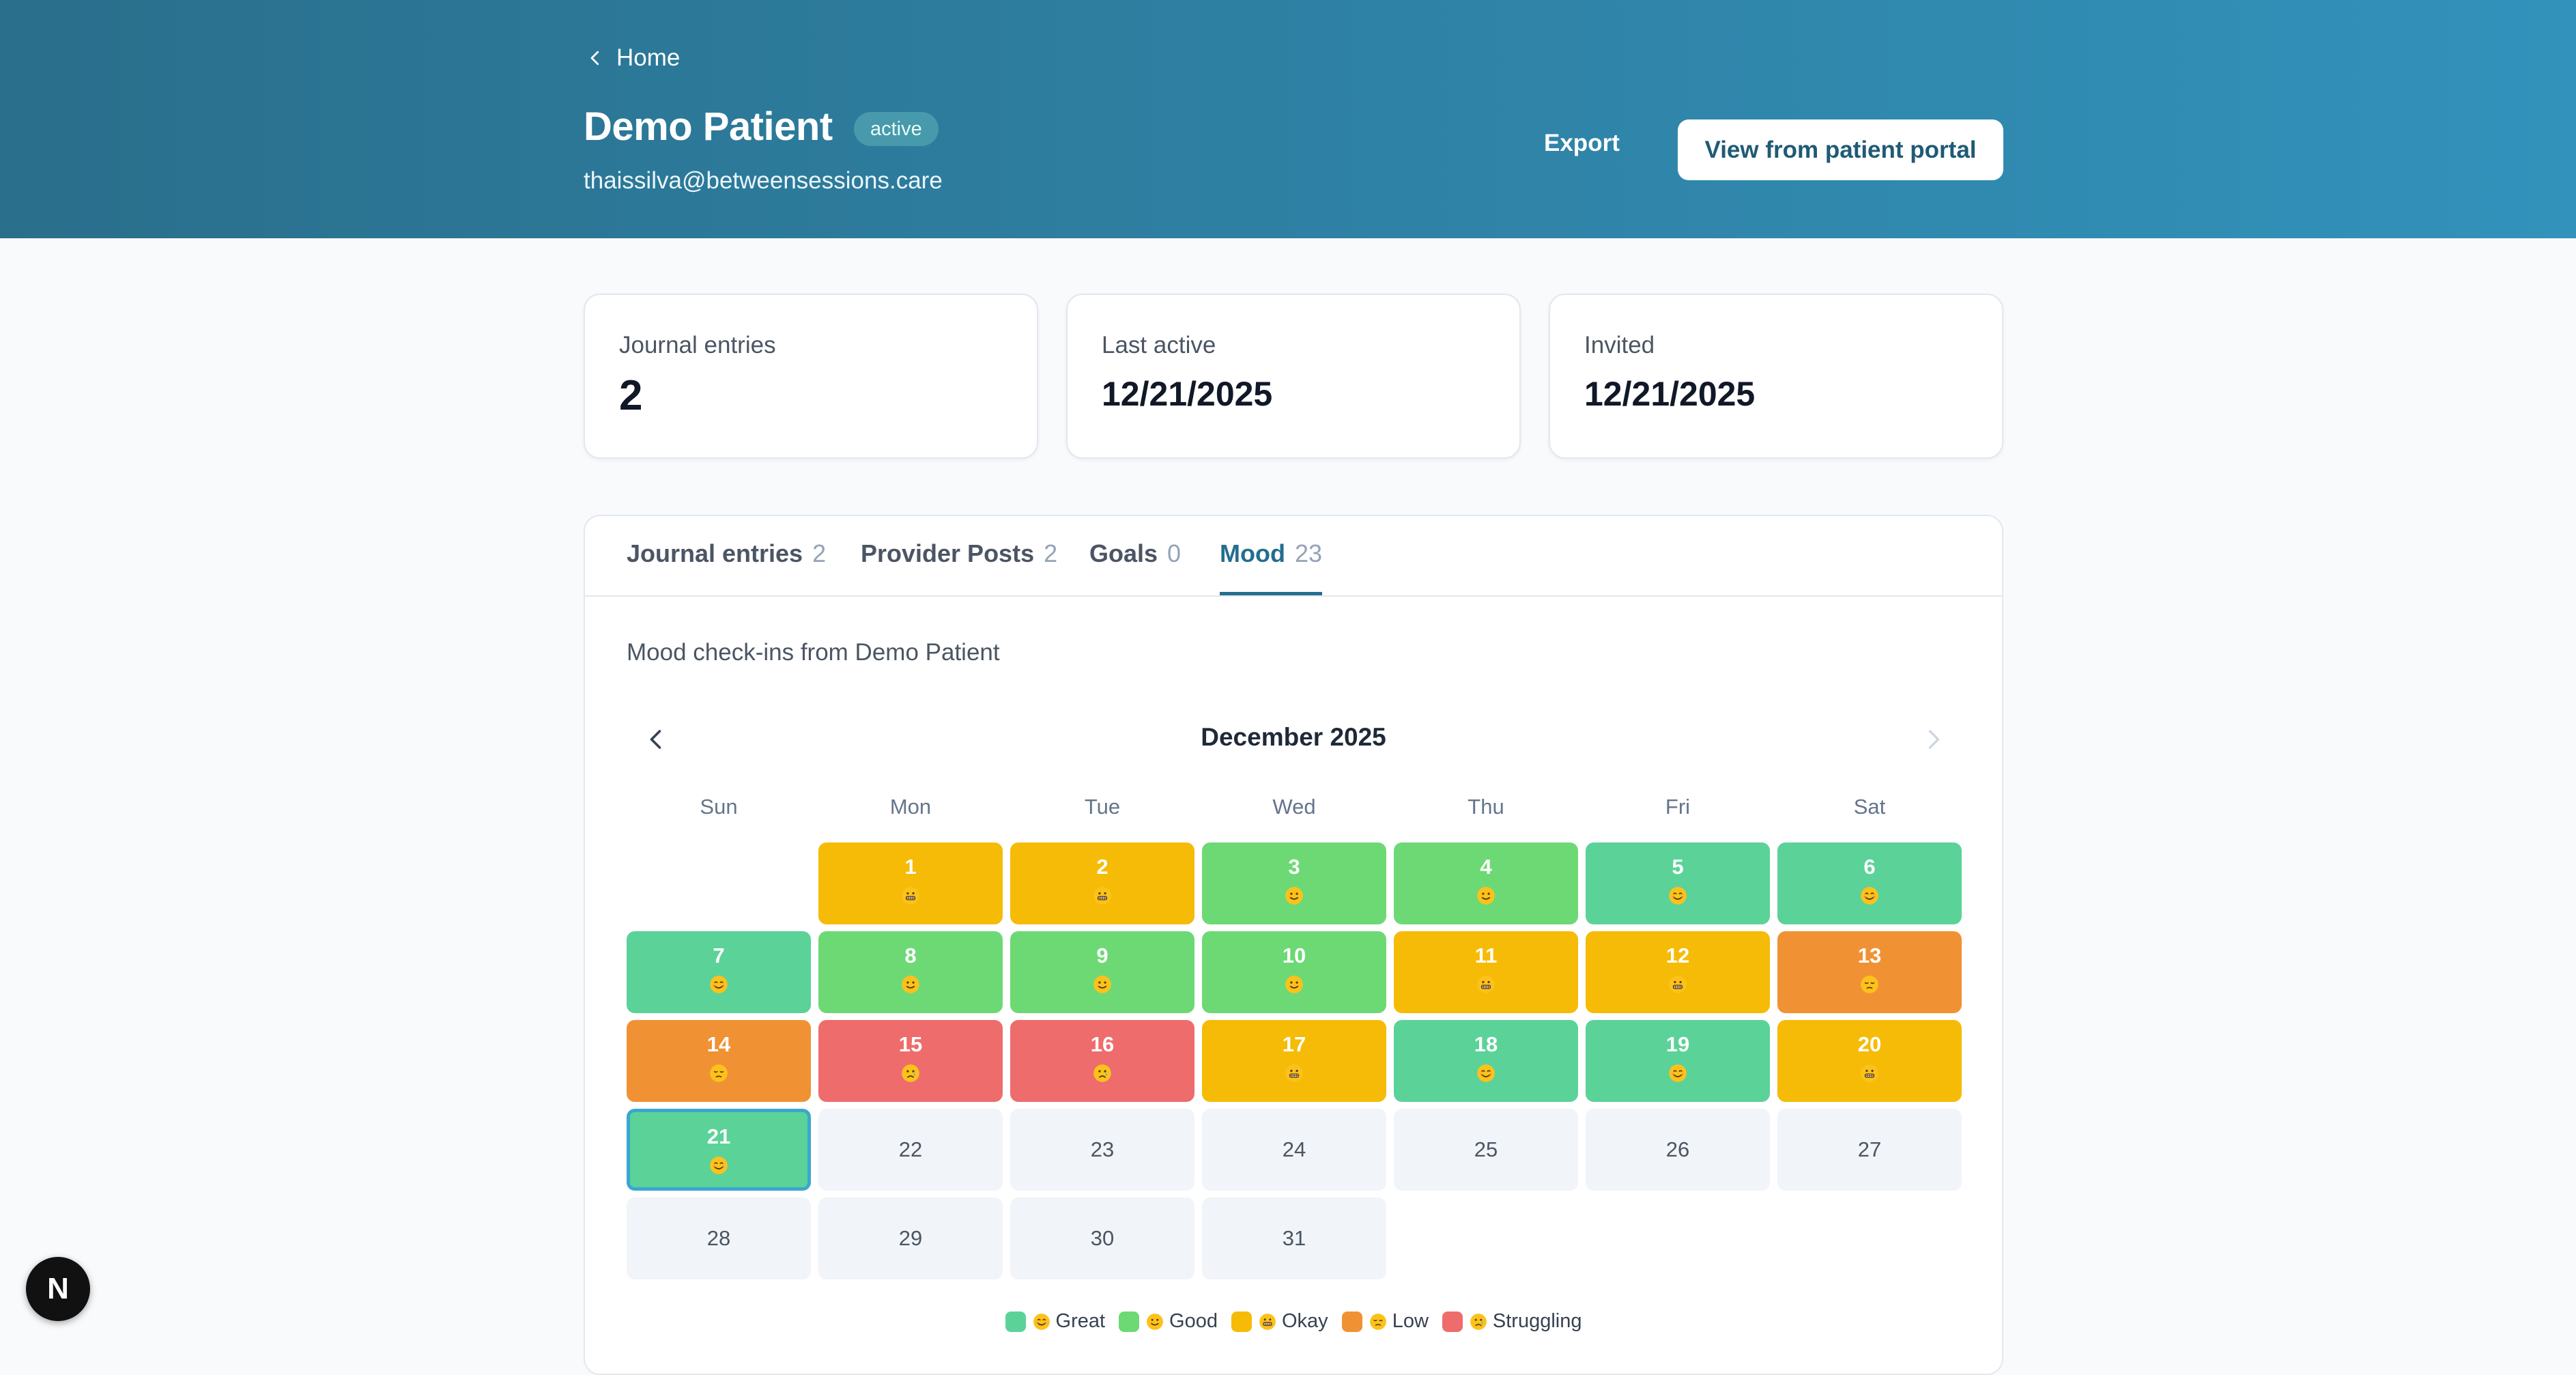  I want to click on calendar-day: 13, so click(1869, 972).